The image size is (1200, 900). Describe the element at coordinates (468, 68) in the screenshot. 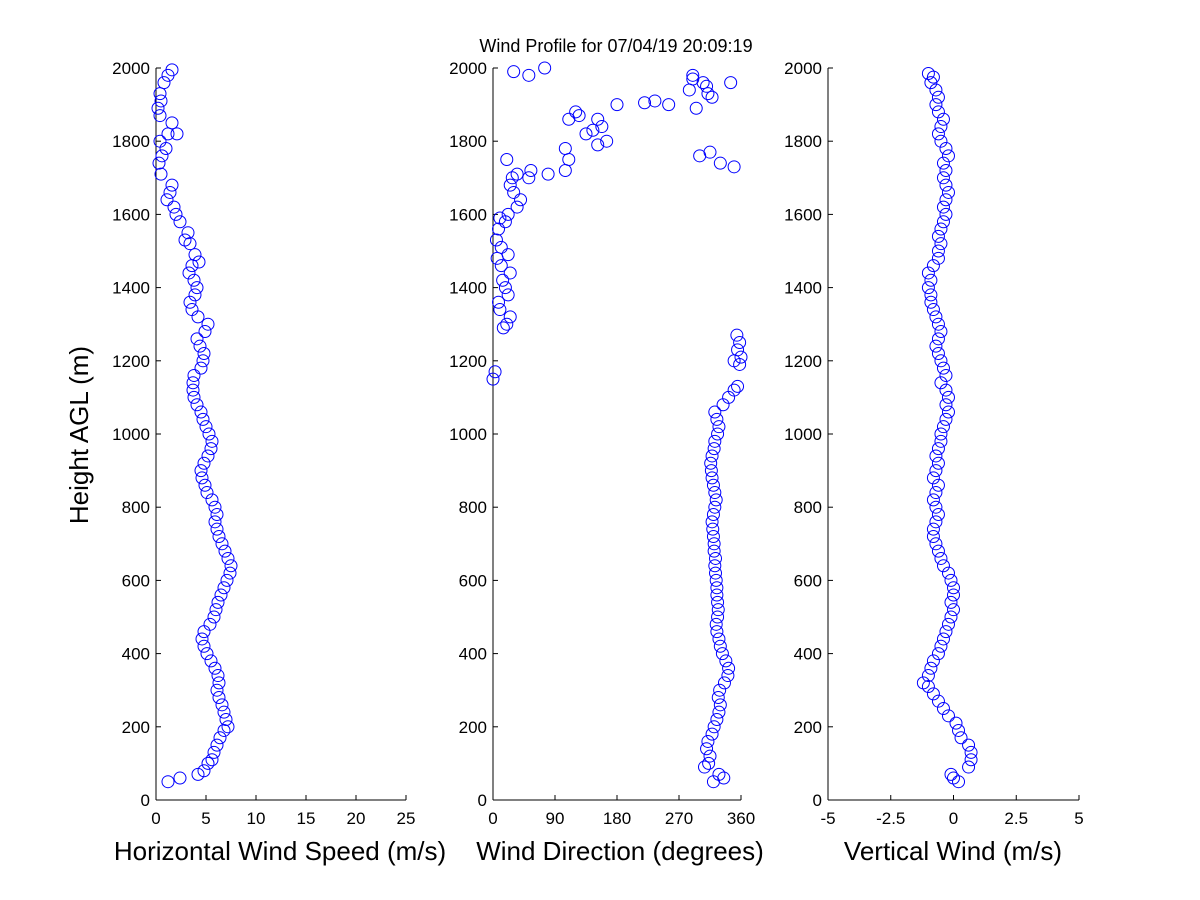

I see `y-tick-label: 2000` at that location.